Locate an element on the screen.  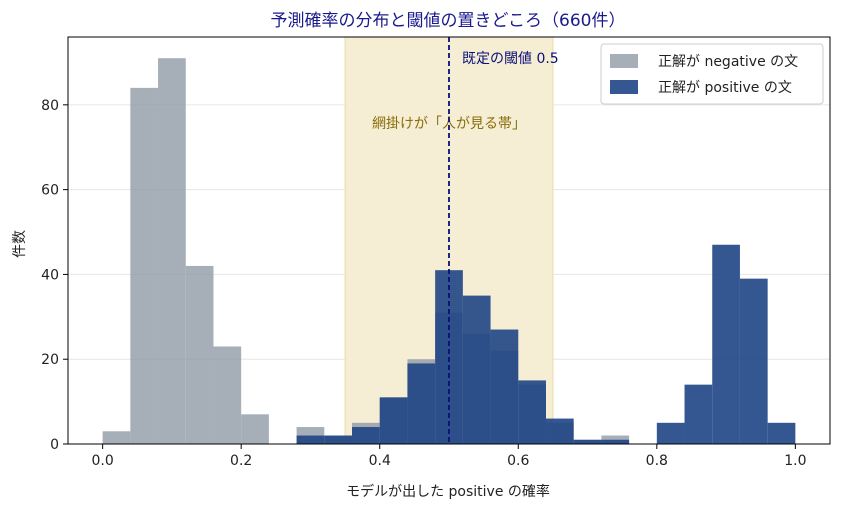
x-tick-label: 0.4 is located at coordinates (380, 461).